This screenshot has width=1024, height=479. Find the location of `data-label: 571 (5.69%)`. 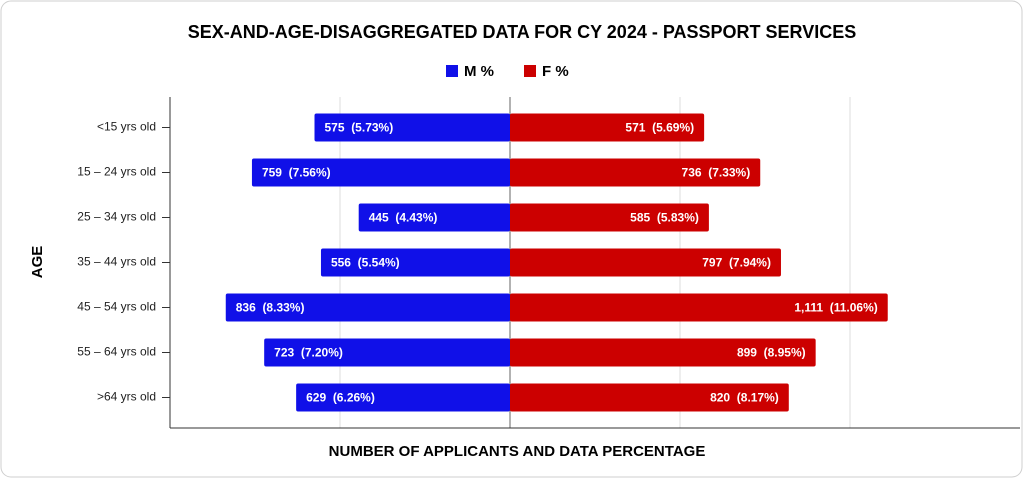

data-label: 571 (5.69%) is located at coordinates (659, 128).